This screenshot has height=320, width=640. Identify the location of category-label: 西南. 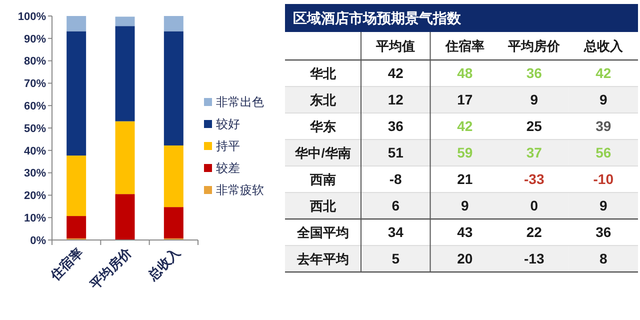
(323, 179).